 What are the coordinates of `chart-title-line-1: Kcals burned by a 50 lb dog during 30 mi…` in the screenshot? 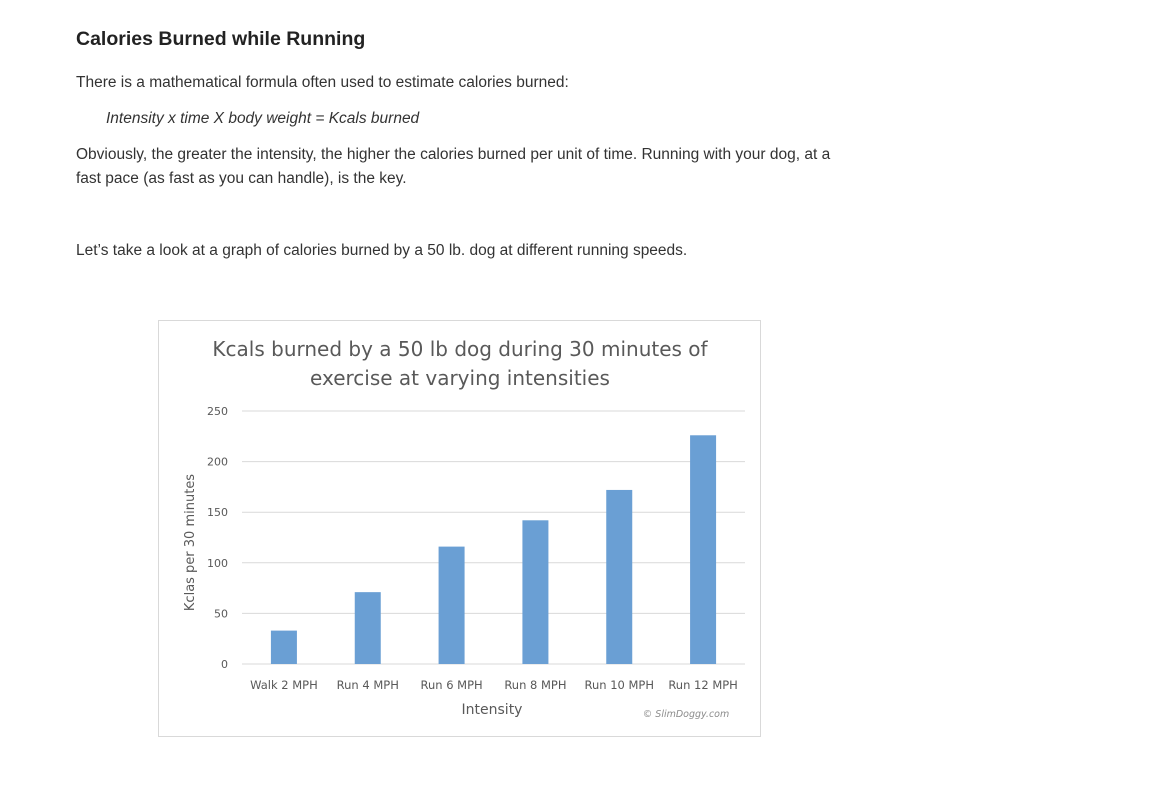 It's located at (460, 349).